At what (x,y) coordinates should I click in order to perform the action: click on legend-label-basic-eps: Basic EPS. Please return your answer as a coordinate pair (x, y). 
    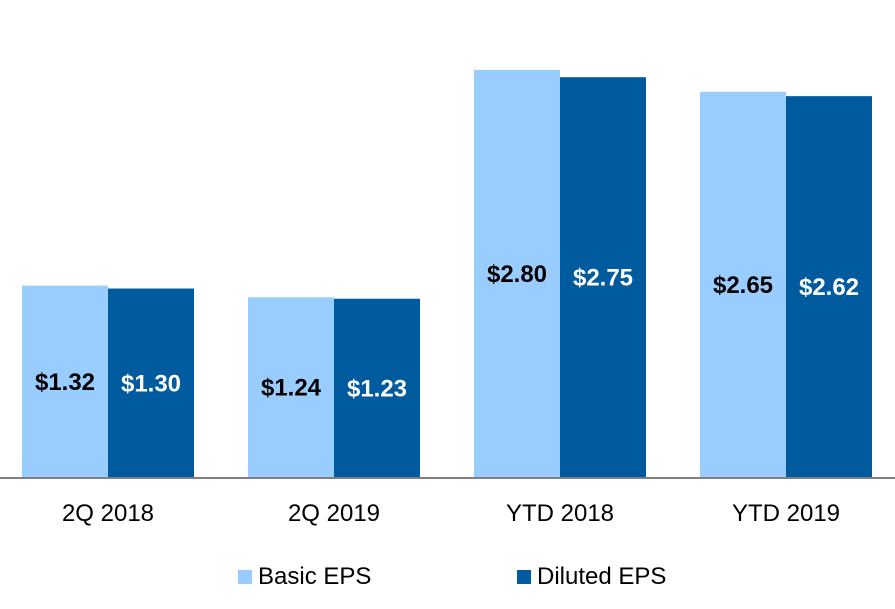
    Looking at the image, I should click on (315, 576).